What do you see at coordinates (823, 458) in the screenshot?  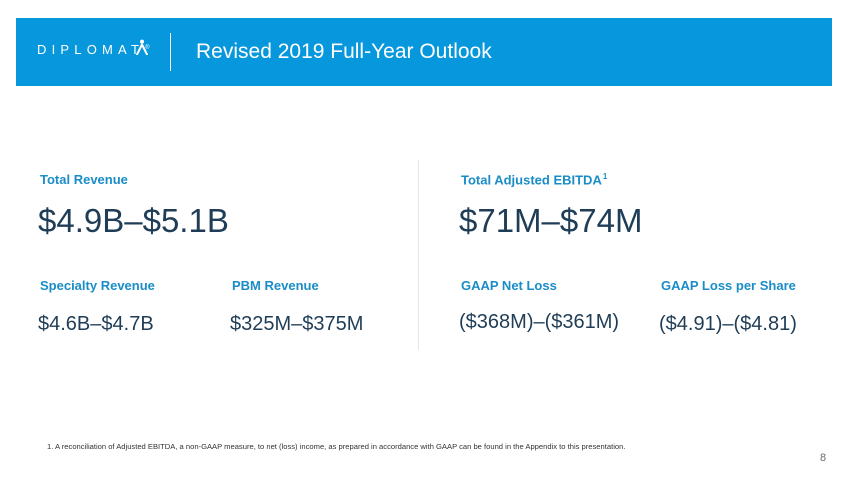 I see `page-number: 8` at bounding box center [823, 458].